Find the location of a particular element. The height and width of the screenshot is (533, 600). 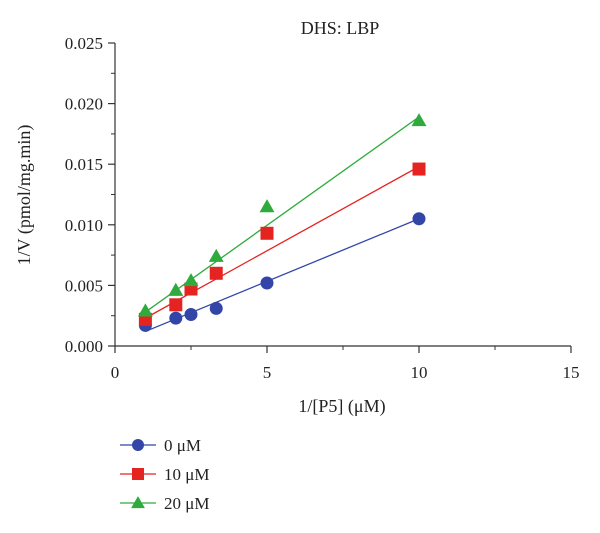

legend: 0 μM 10 μM 20 μM is located at coordinates (164, 474).